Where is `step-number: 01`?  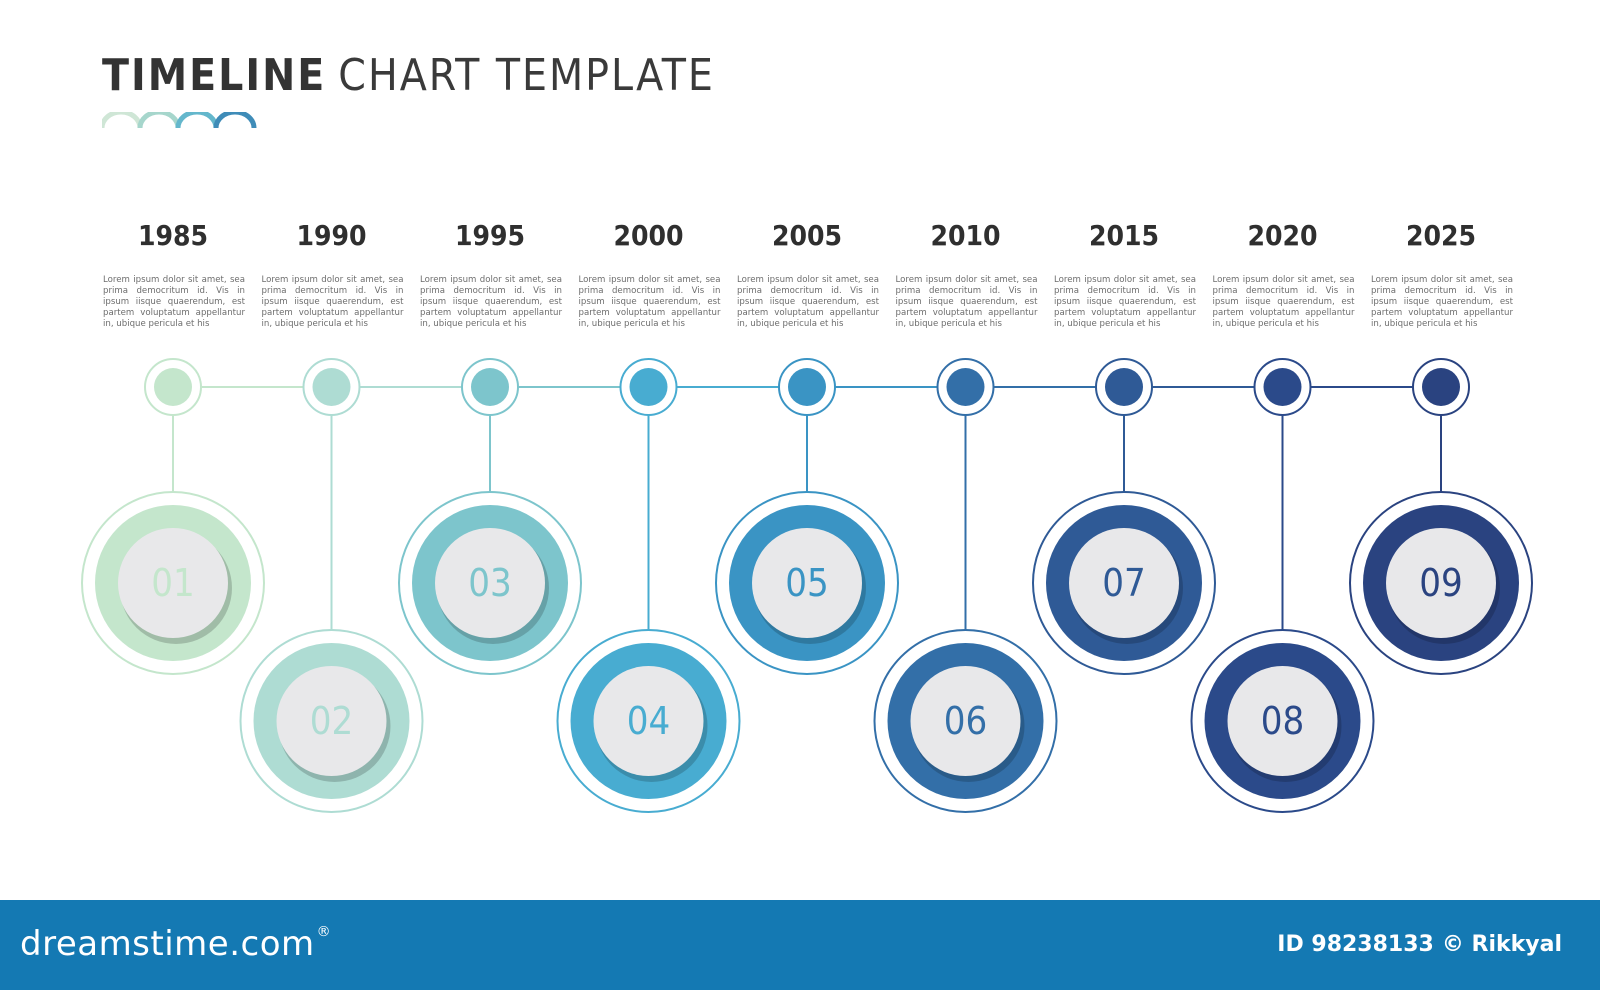
step-number: 01 is located at coordinates (173, 583).